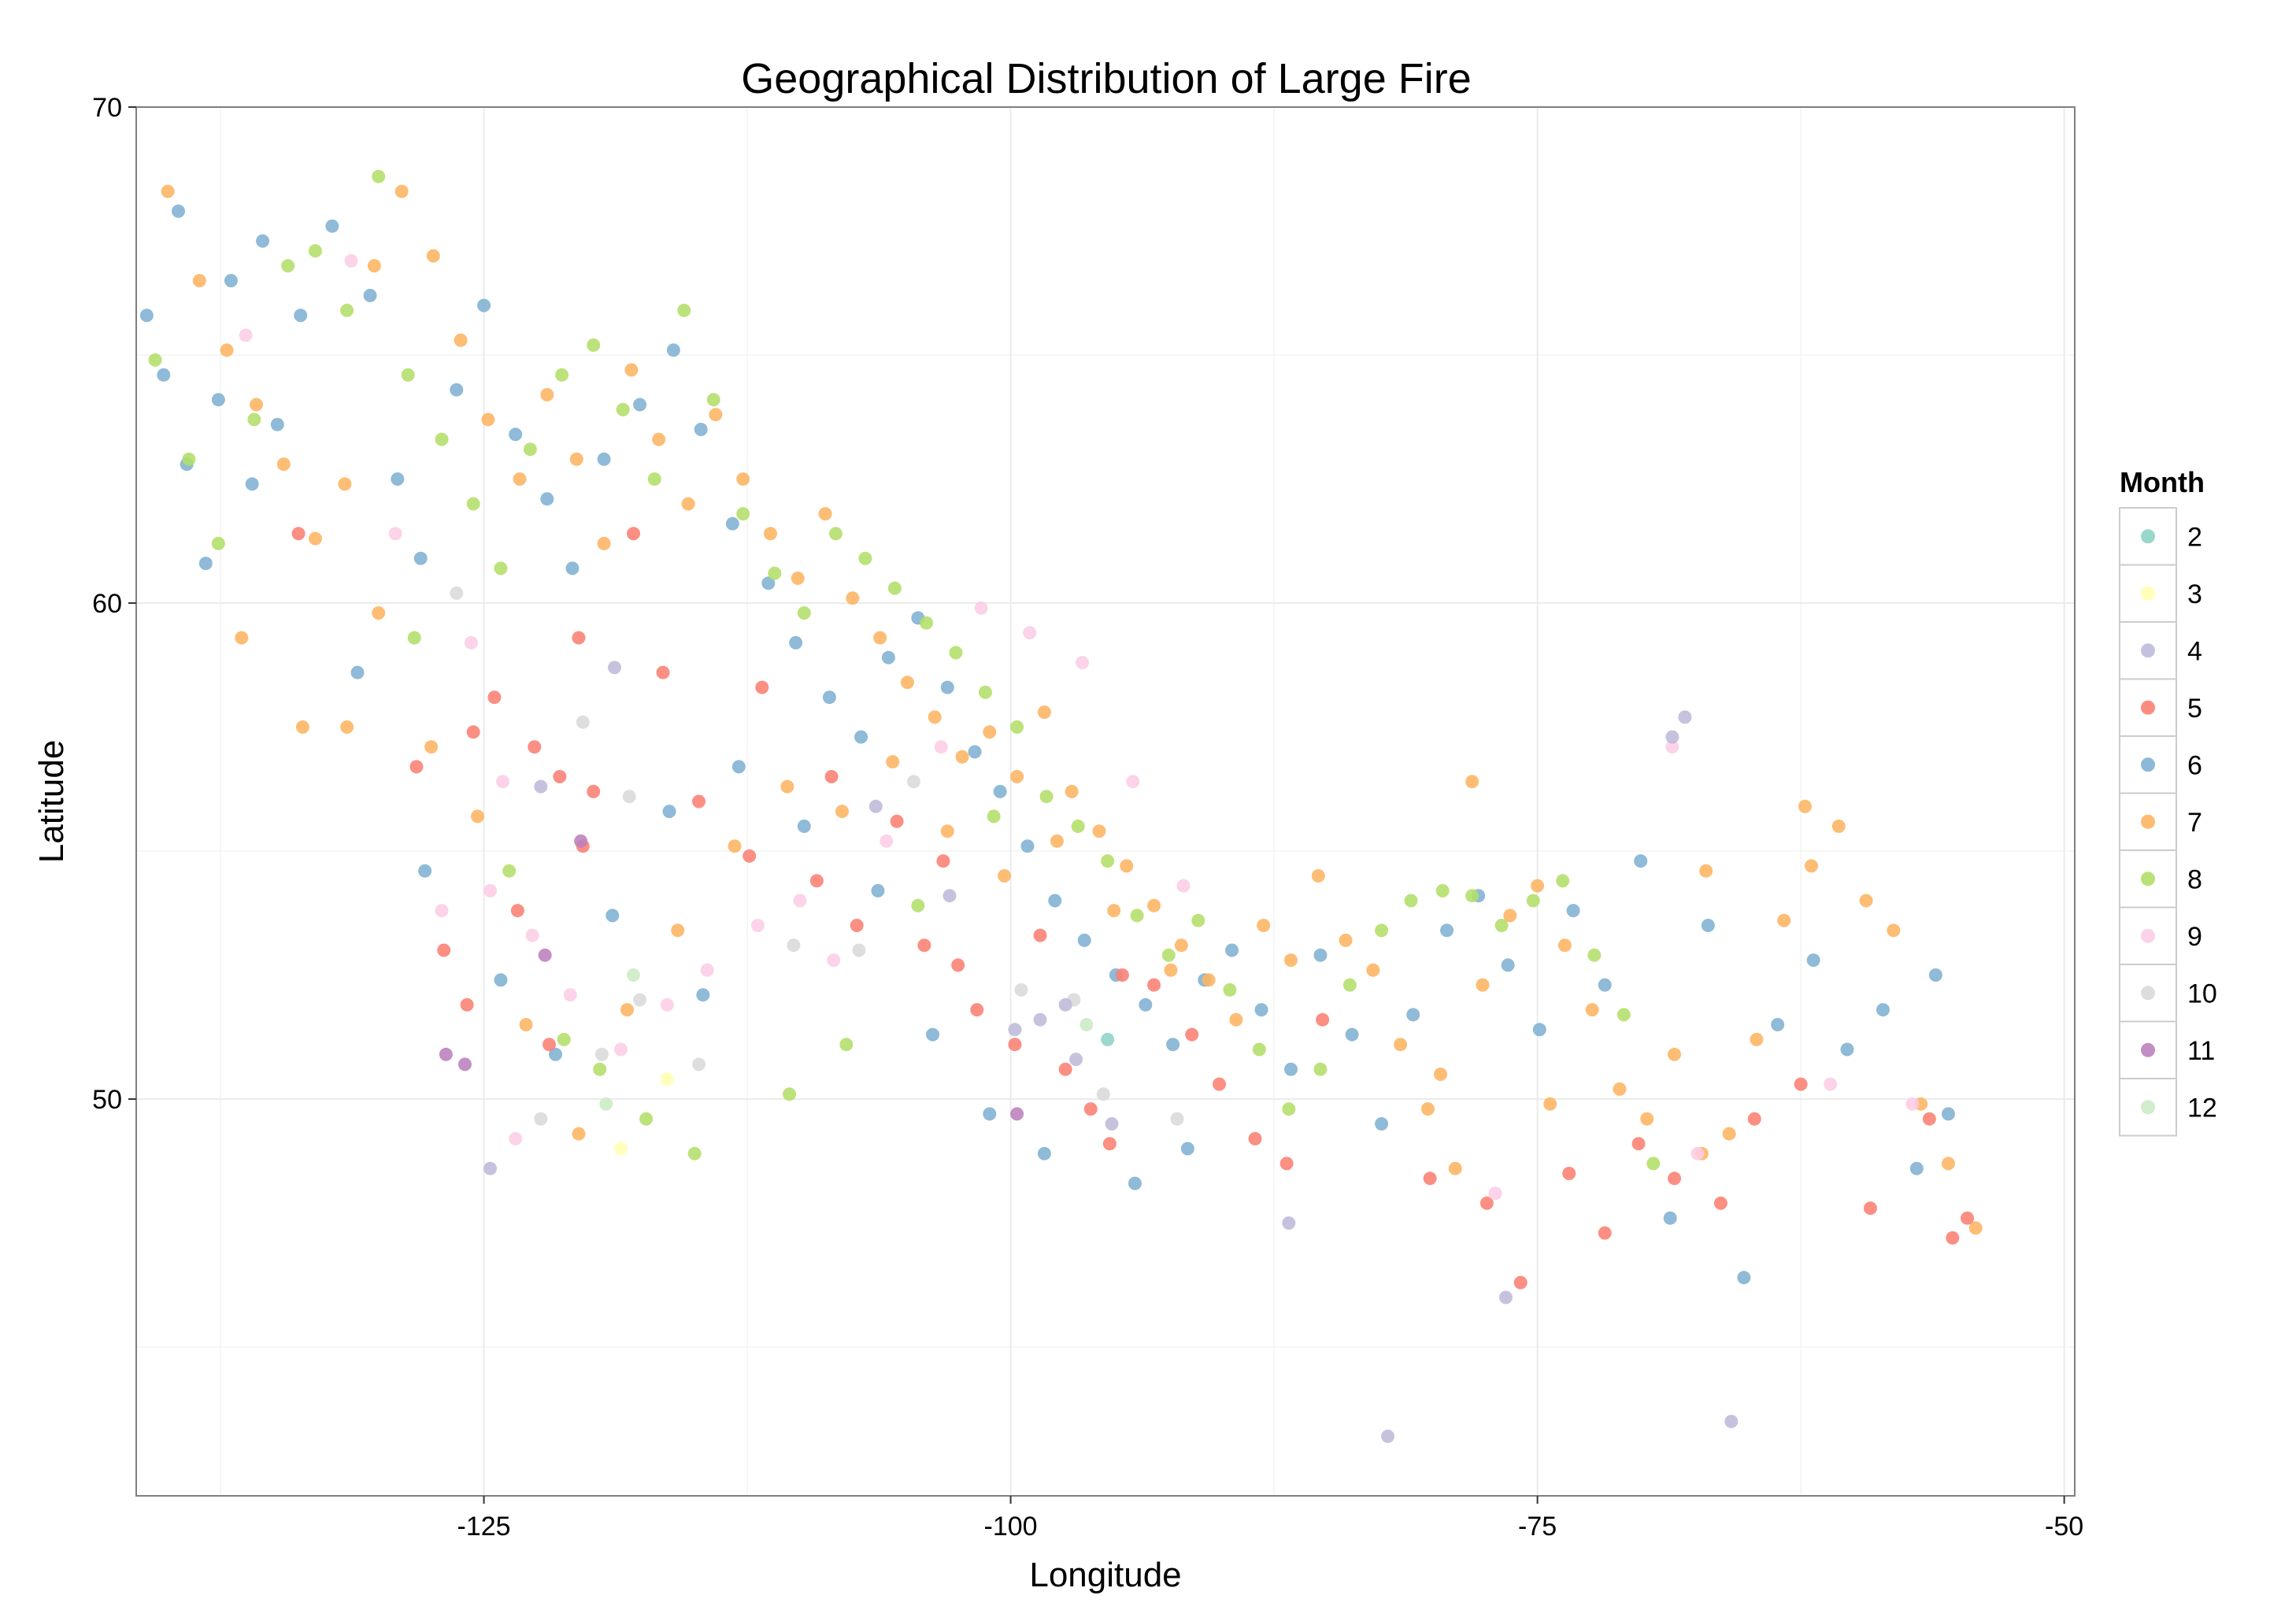 This screenshot has height=1610, width=2296. What do you see at coordinates (2194, 937) in the screenshot?
I see `legend-label: 9` at bounding box center [2194, 937].